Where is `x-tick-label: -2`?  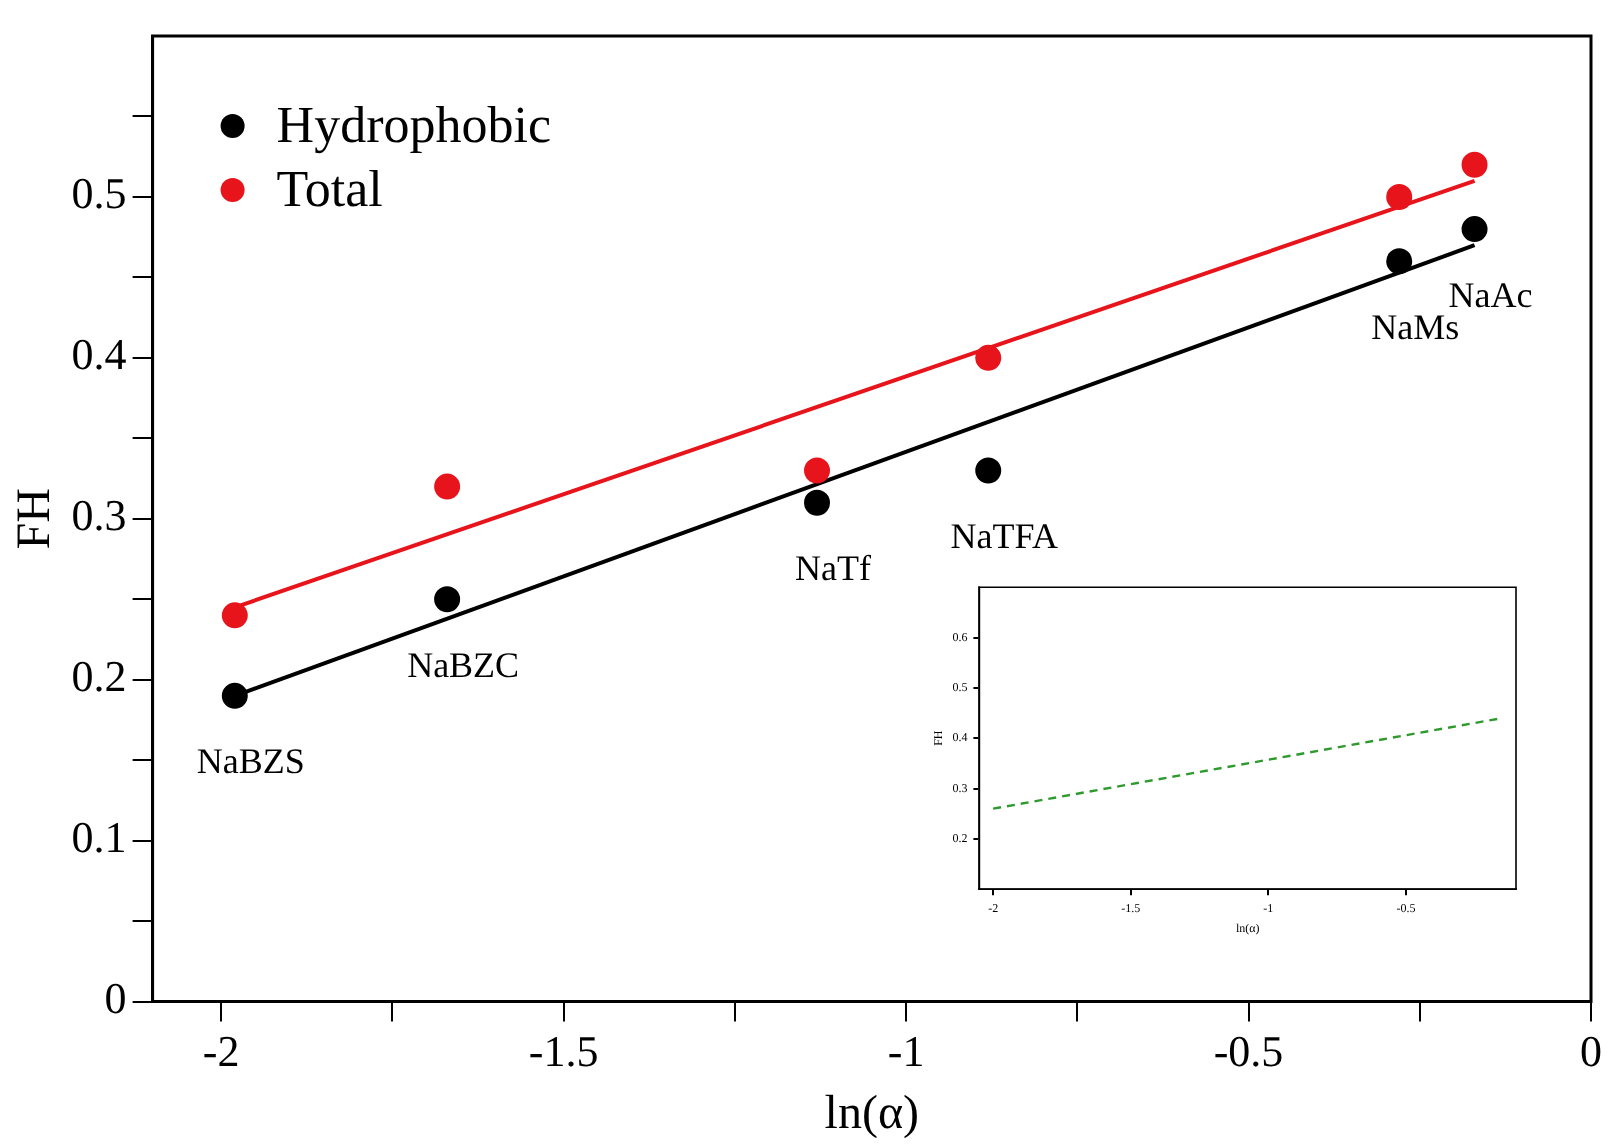 x-tick-label: -2 is located at coordinates (221, 1050).